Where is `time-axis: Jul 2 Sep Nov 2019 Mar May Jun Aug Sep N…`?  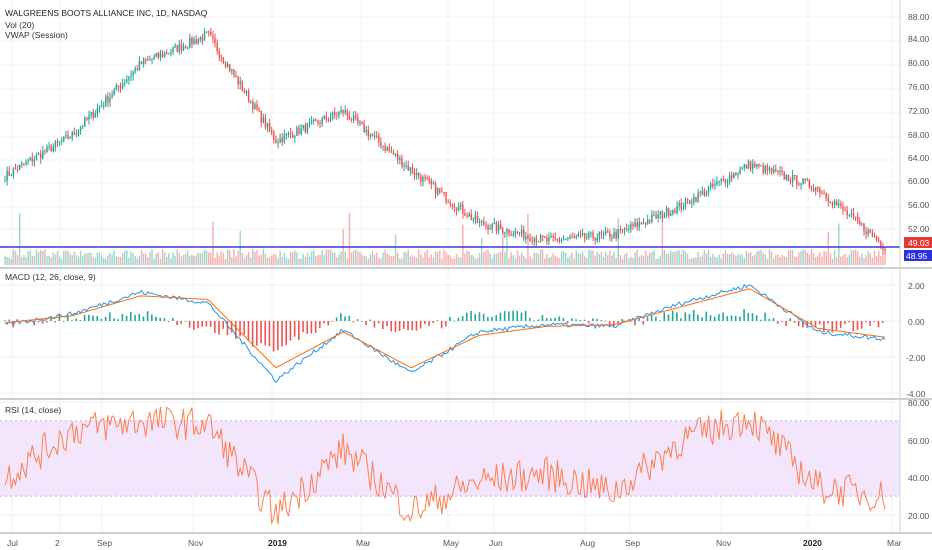 time-axis: Jul 2 Sep Nov 2019 Mar May Jun Aug Sep N… is located at coordinates (454, 543).